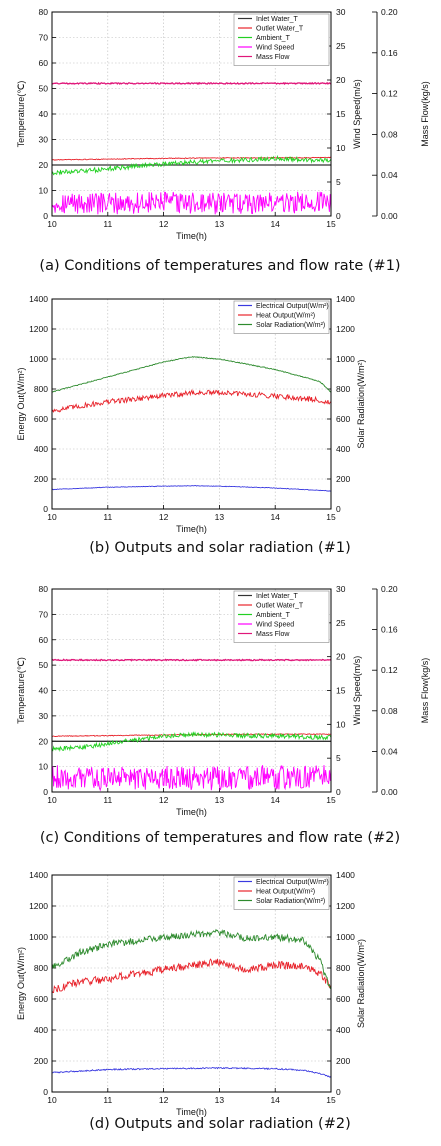 This screenshot has width=441, height=1146. What do you see at coordinates (38, 359) in the screenshot?
I see `y-tick-label: 1000` at bounding box center [38, 359].